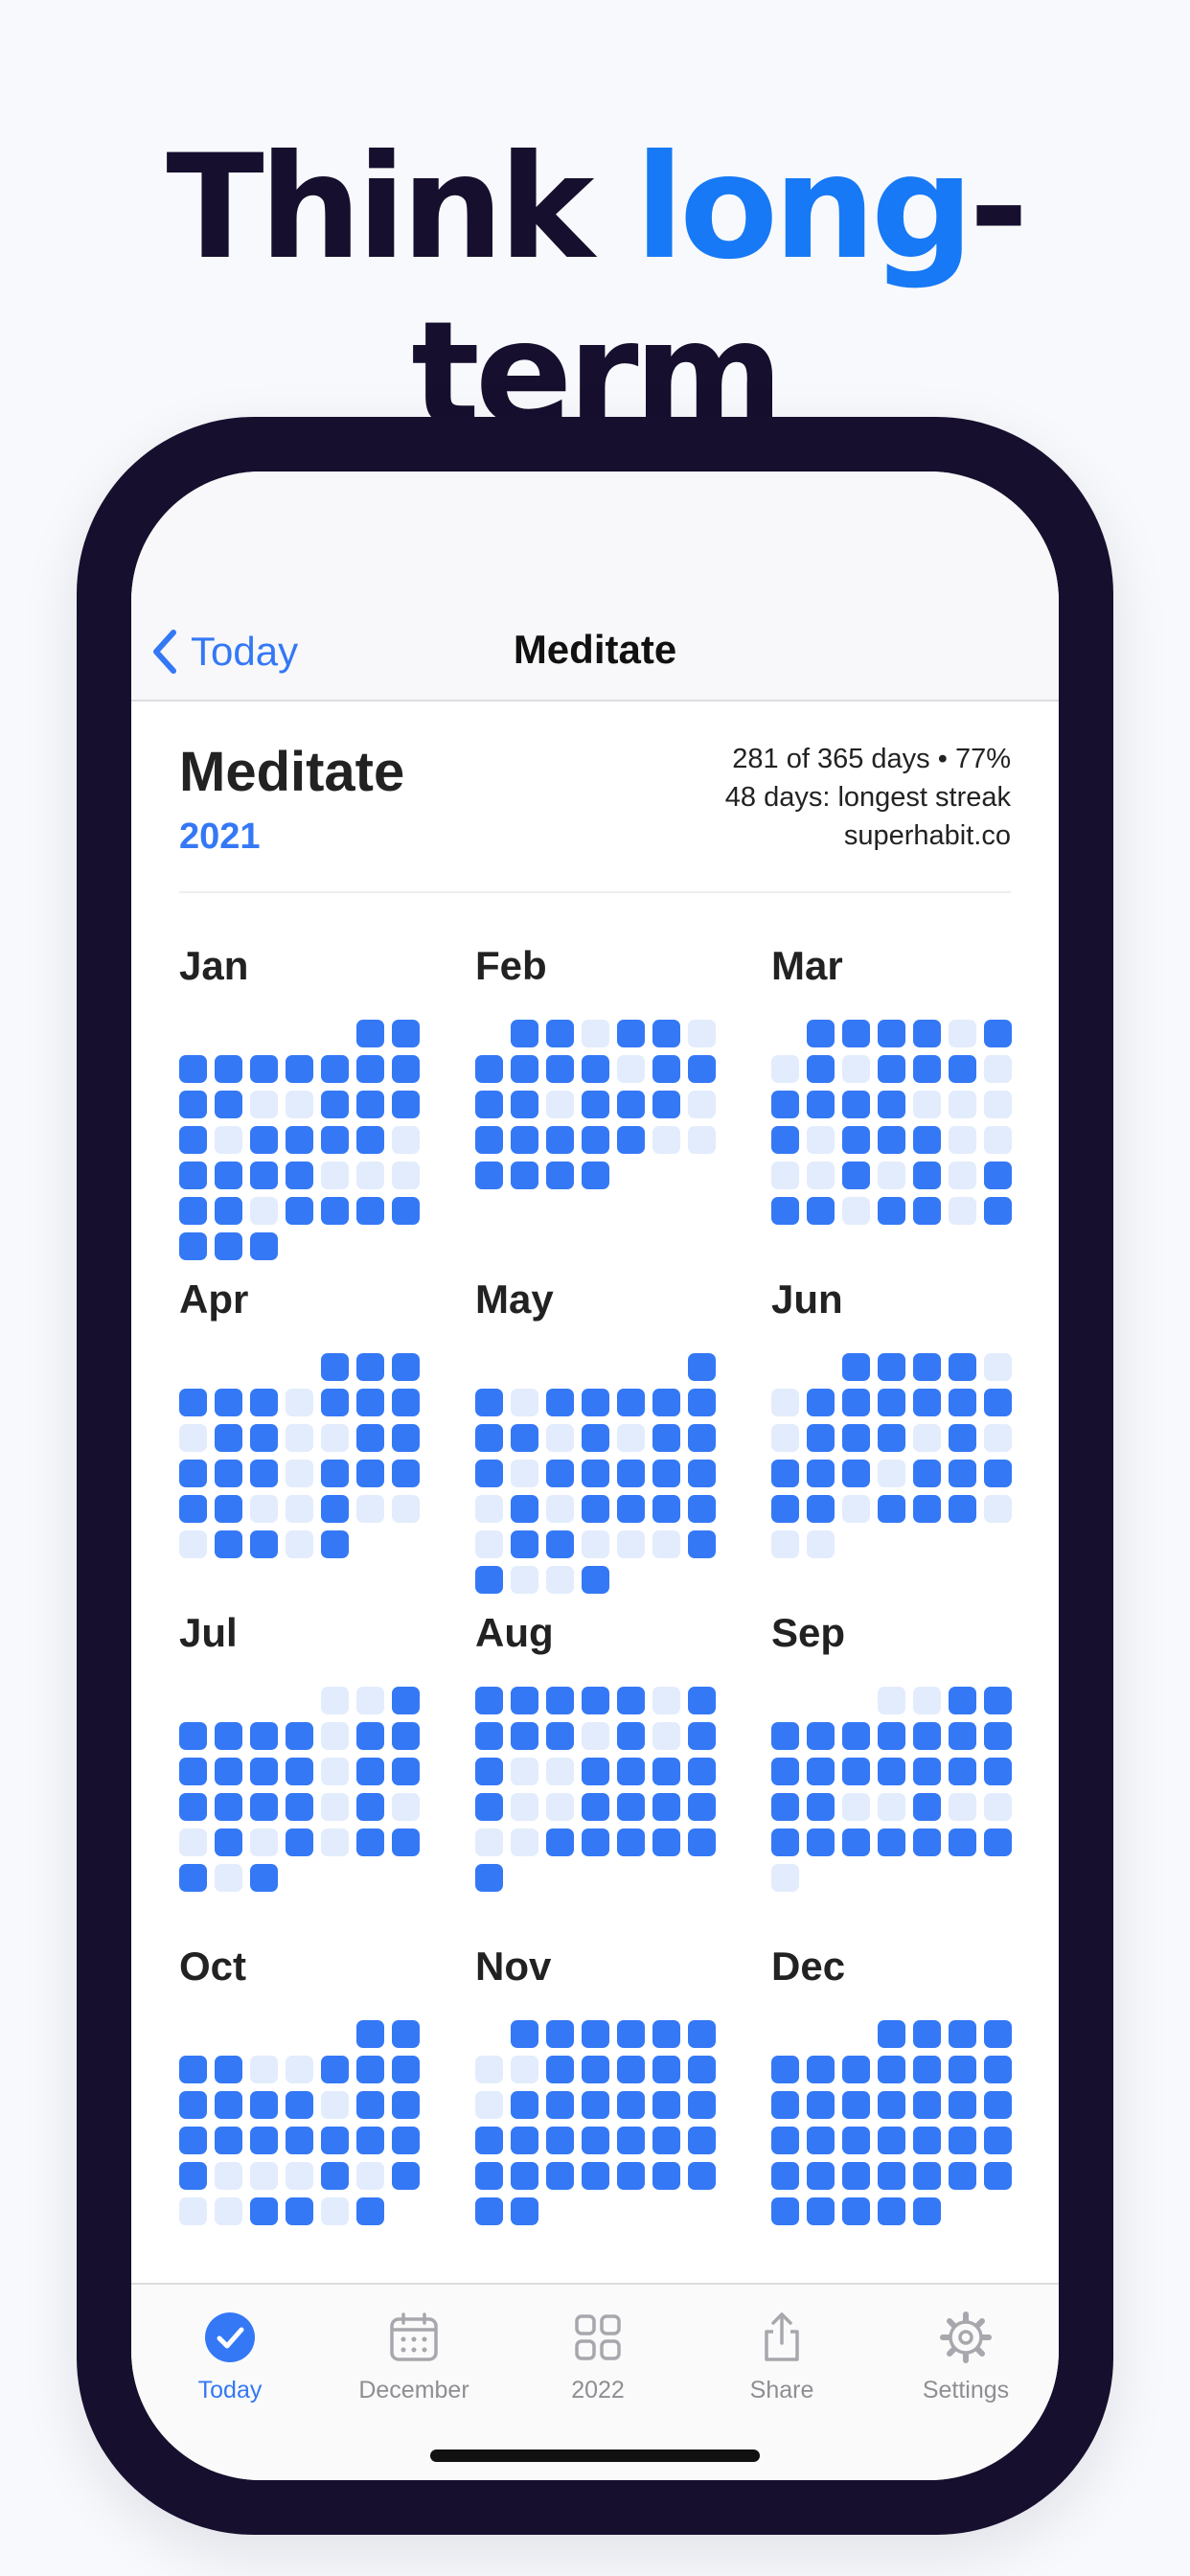 The width and height of the screenshot is (1190, 2576). What do you see at coordinates (230, 2354) in the screenshot?
I see `tab-today: Today` at bounding box center [230, 2354].